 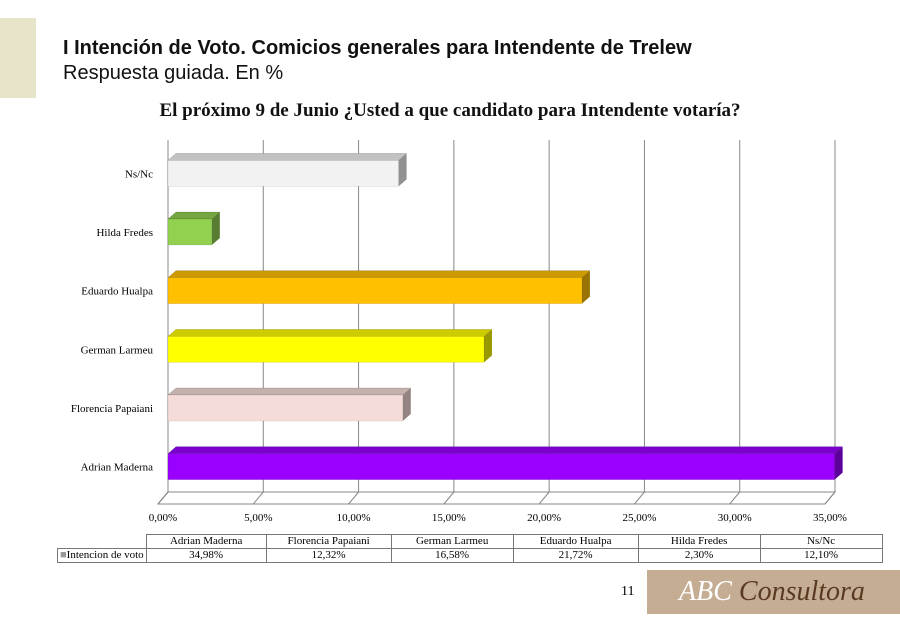 What do you see at coordinates (102, 555) in the screenshot?
I see `series-label: ■Intencion de voto` at bounding box center [102, 555].